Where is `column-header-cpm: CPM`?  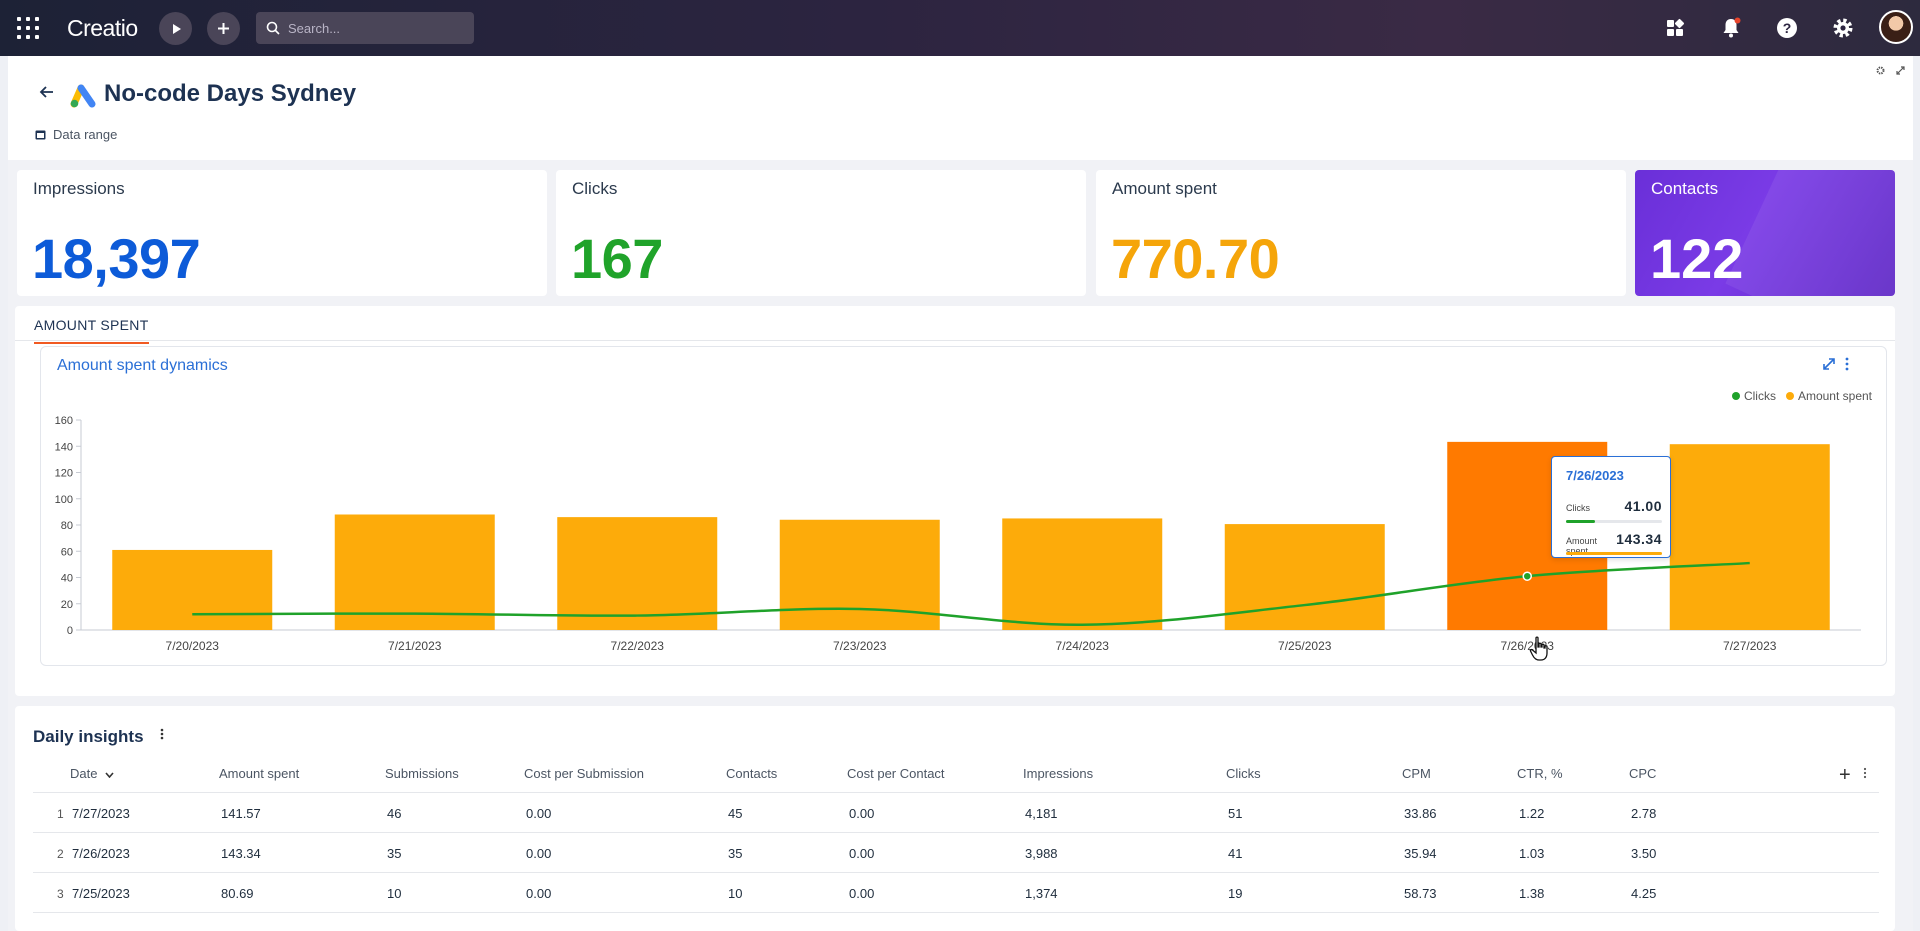
column-header-cpm: CPM is located at coordinates (1416, 773).